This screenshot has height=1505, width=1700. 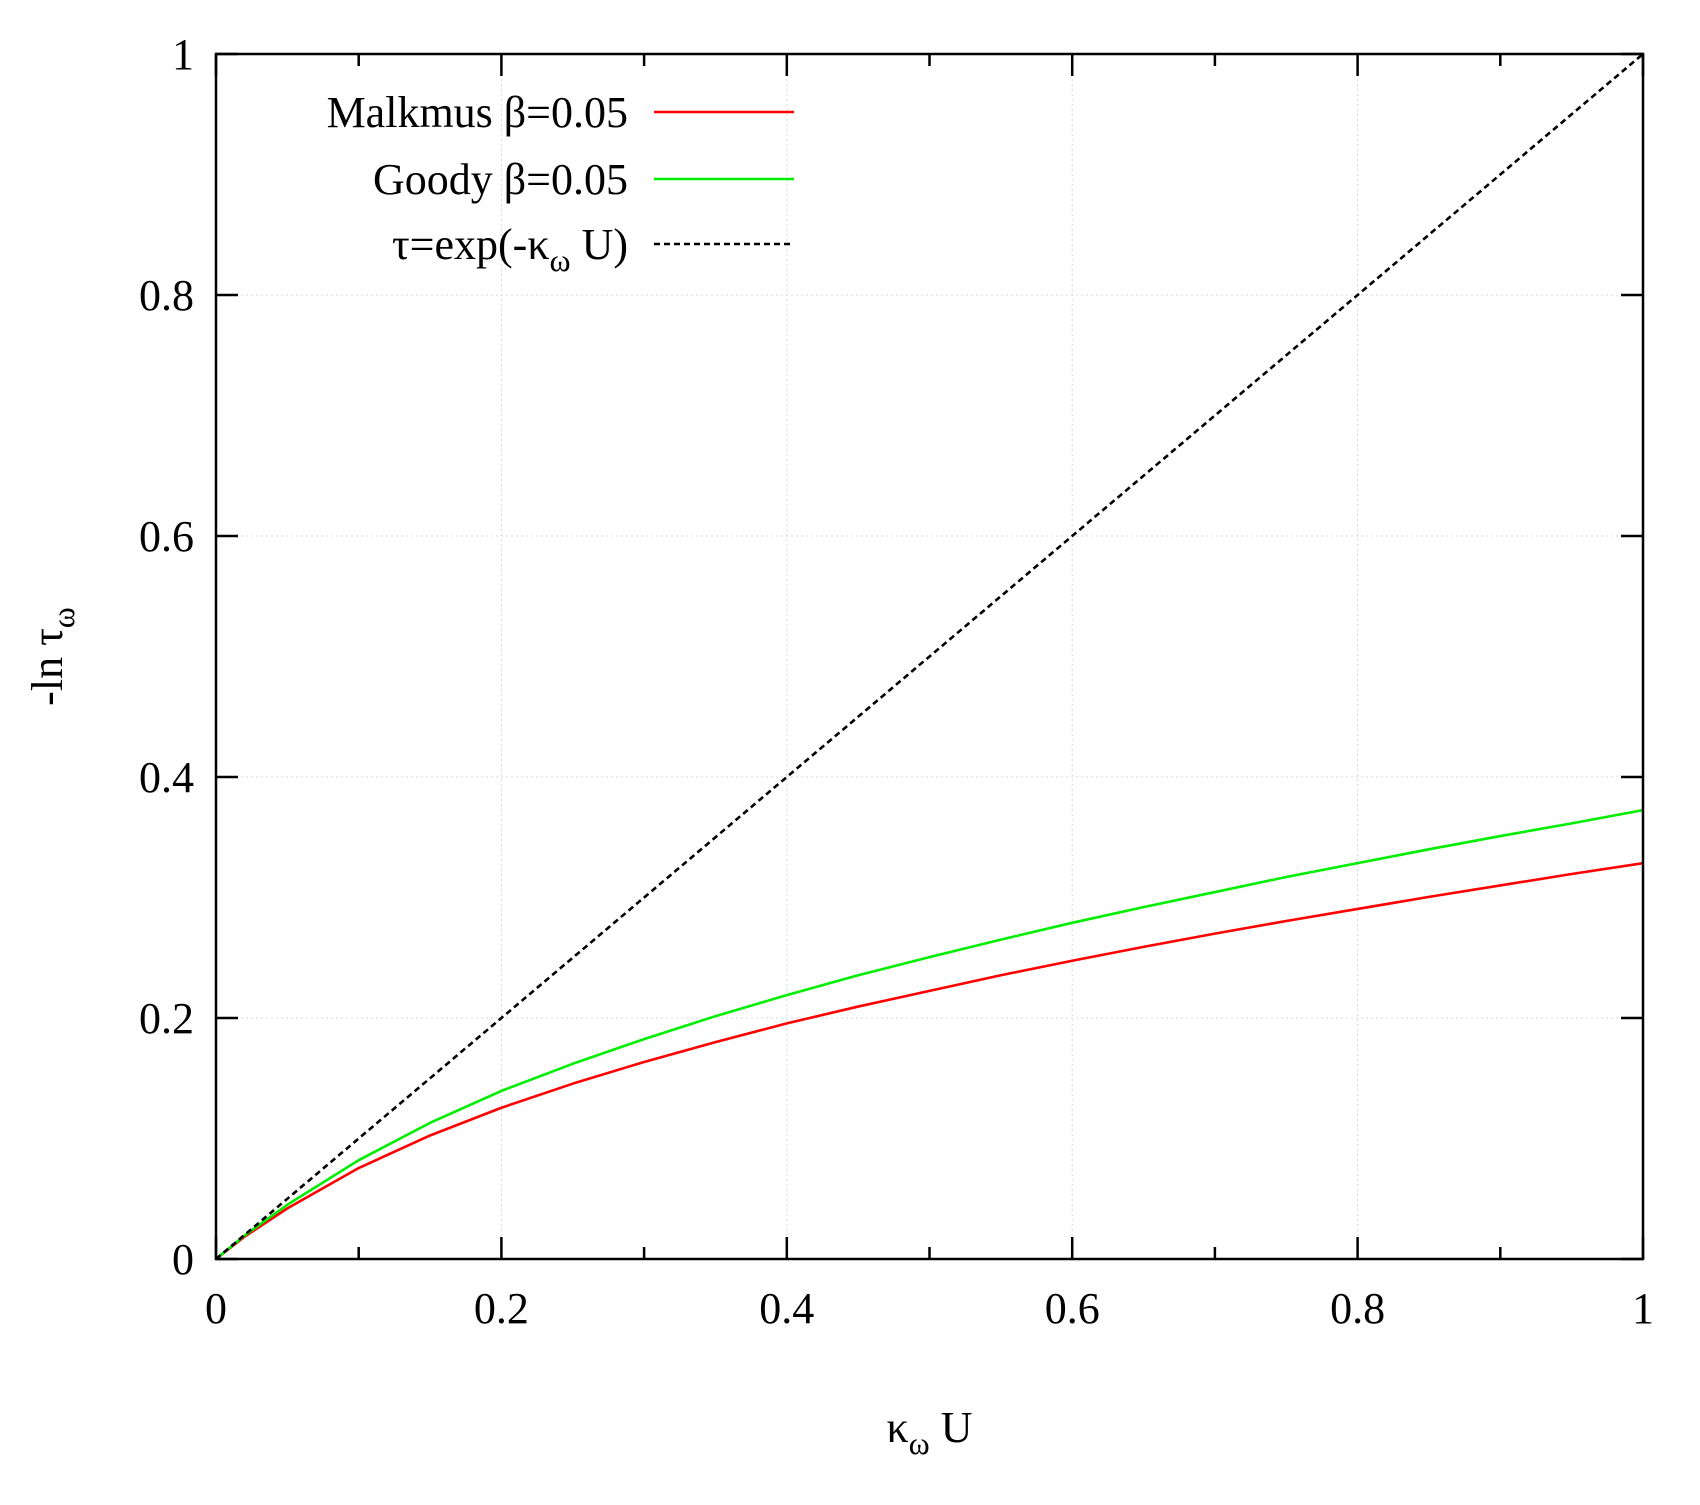 What do you see at coordinates (897, 1427) in the screenshot?
I see `x-axis-title-main: κ` at bounding box center [897, 1427].